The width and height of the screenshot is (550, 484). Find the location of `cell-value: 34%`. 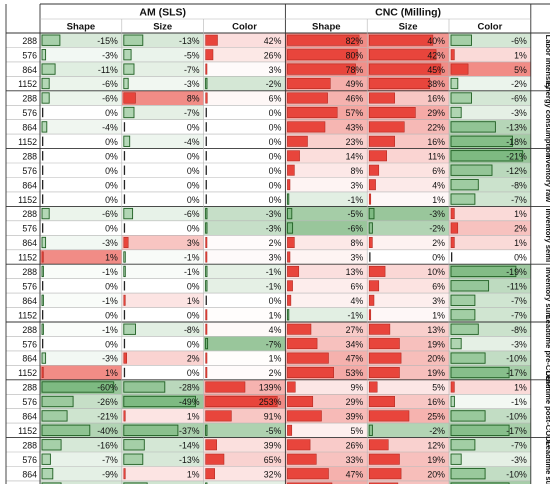

cell-value: 34% is located at coordinates (355, 344).